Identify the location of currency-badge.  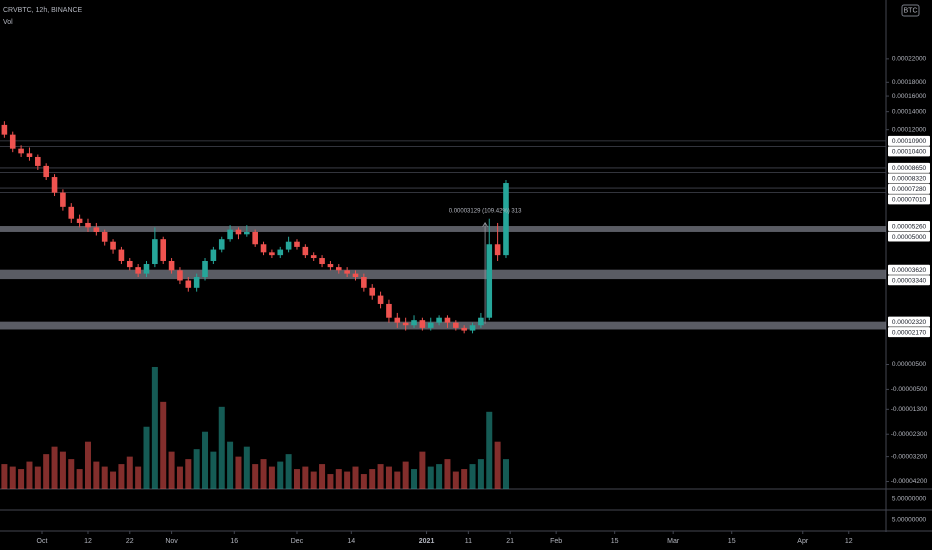
(910, 10).